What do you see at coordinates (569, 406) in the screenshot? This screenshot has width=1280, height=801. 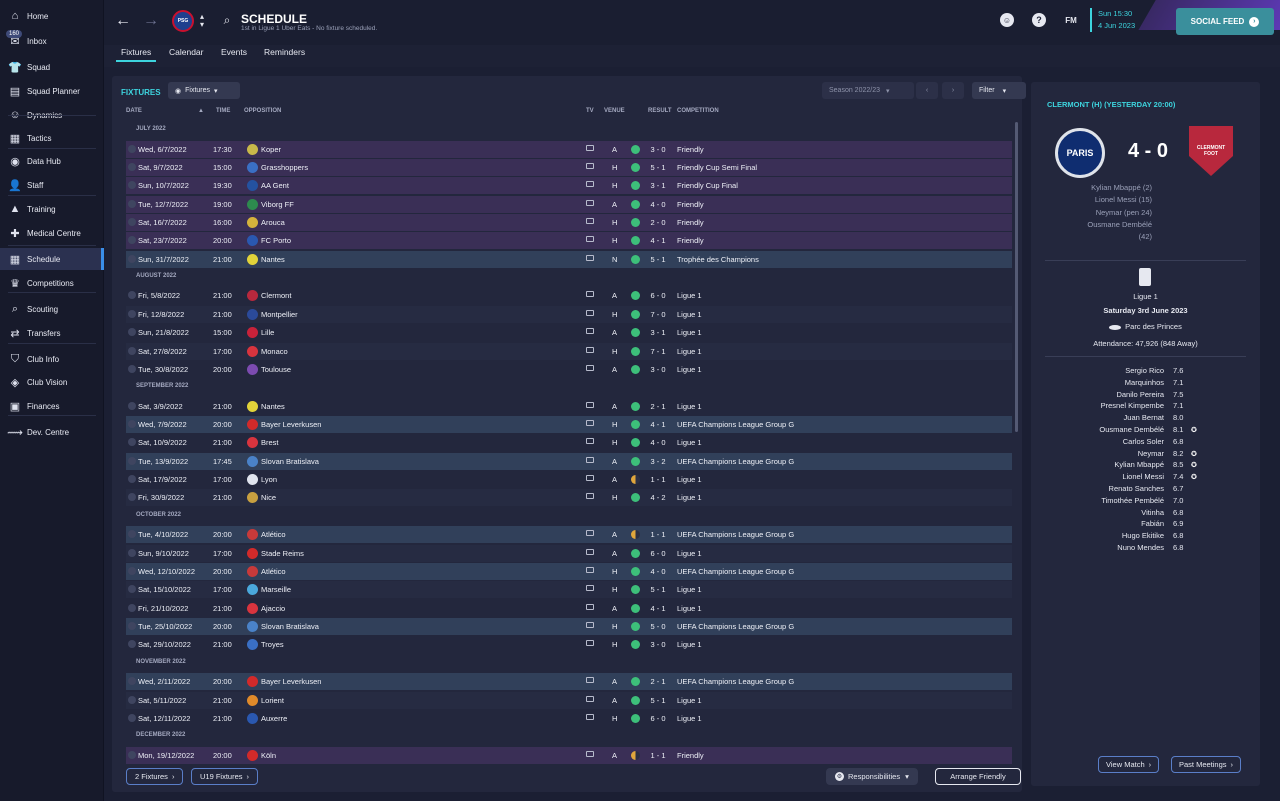 I see `fixture-row: Sat, 3/9/2022 21:00 Nantes A 2 - 1 Ligue 1` at bounding box center [569, 406].